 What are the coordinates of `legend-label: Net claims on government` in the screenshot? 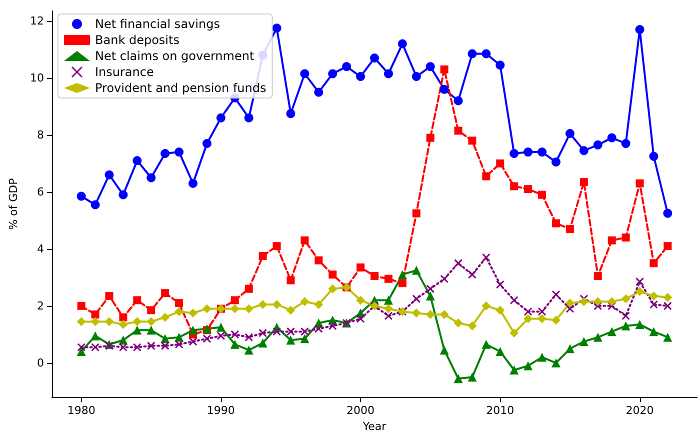 It's located at (174, 56).